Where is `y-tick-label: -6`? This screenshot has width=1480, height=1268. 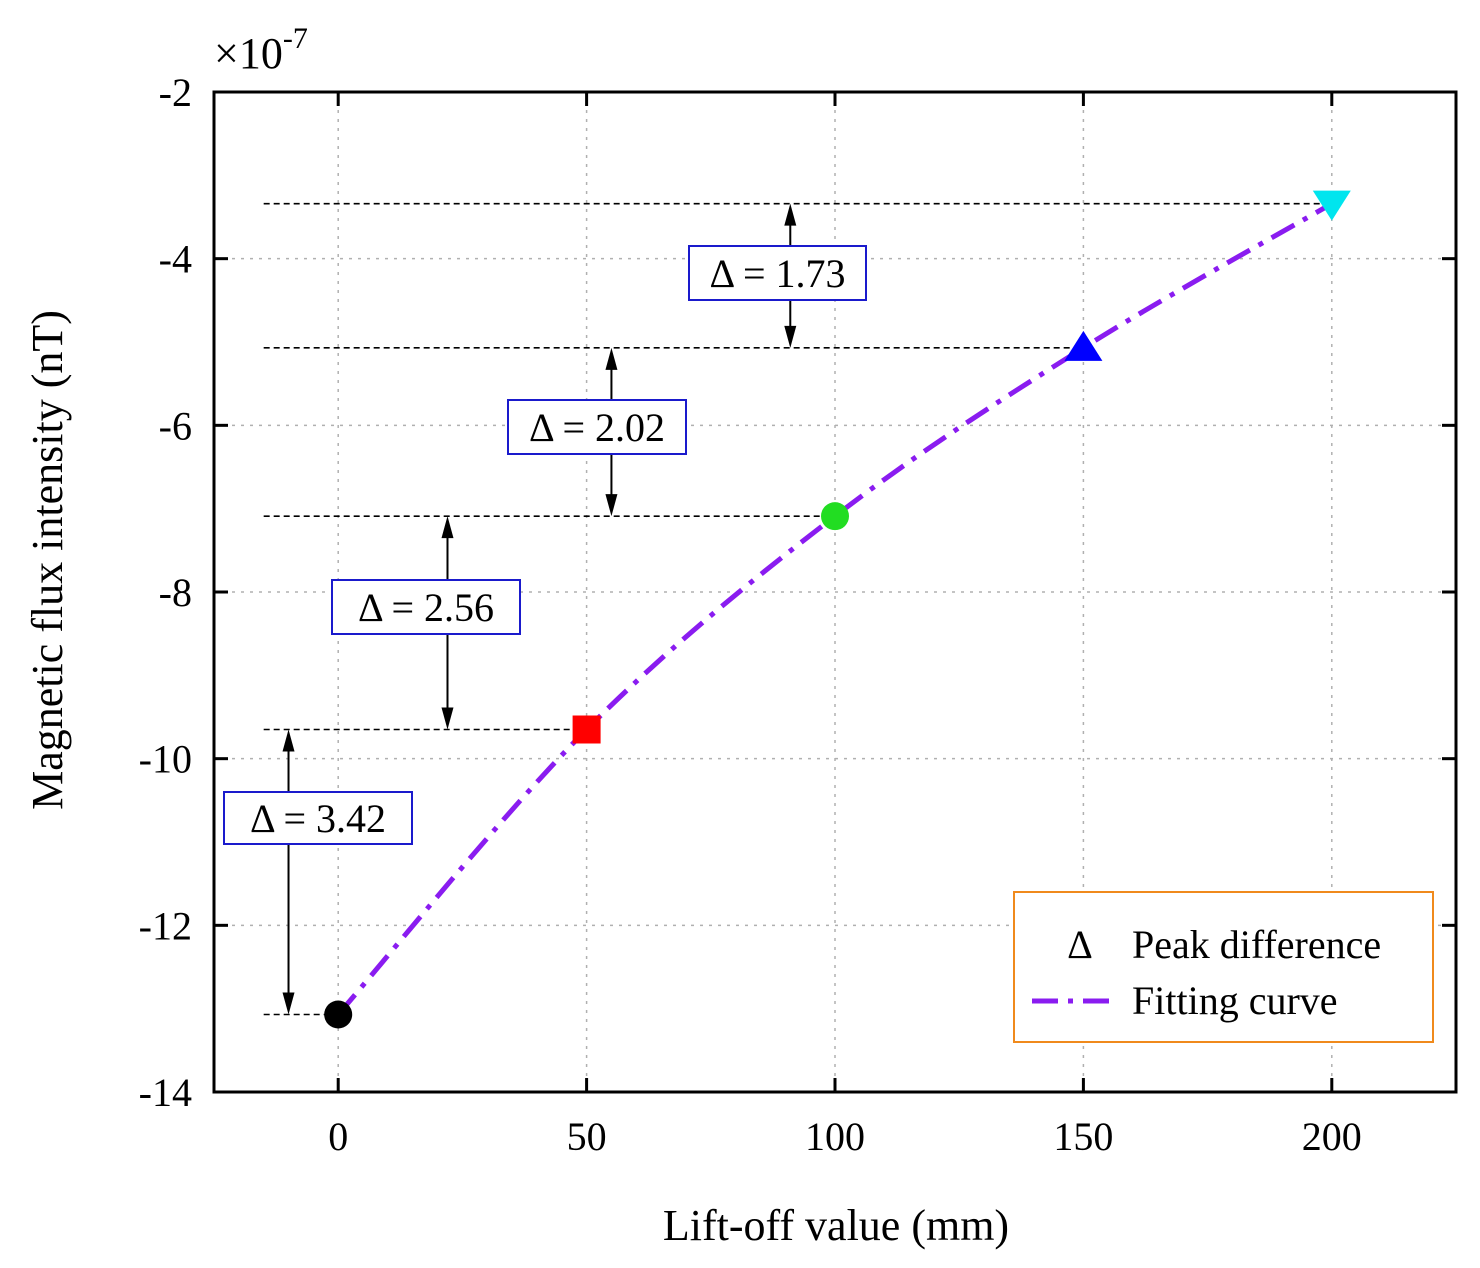 y-tick-label: -6 is located at coordinates (175, 425).